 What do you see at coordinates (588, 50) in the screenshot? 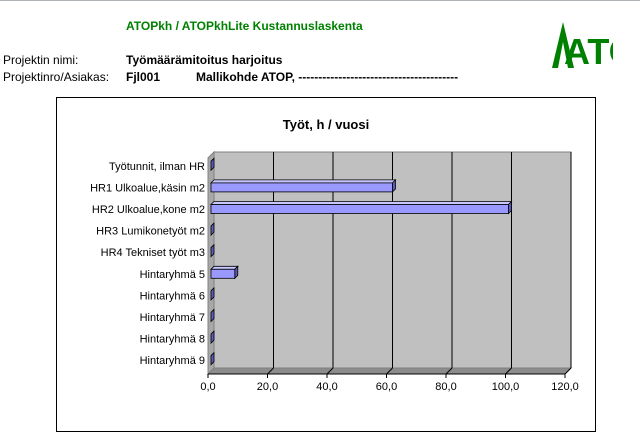
I see `logo-text: ATOP` at bounding box center [588, 50].